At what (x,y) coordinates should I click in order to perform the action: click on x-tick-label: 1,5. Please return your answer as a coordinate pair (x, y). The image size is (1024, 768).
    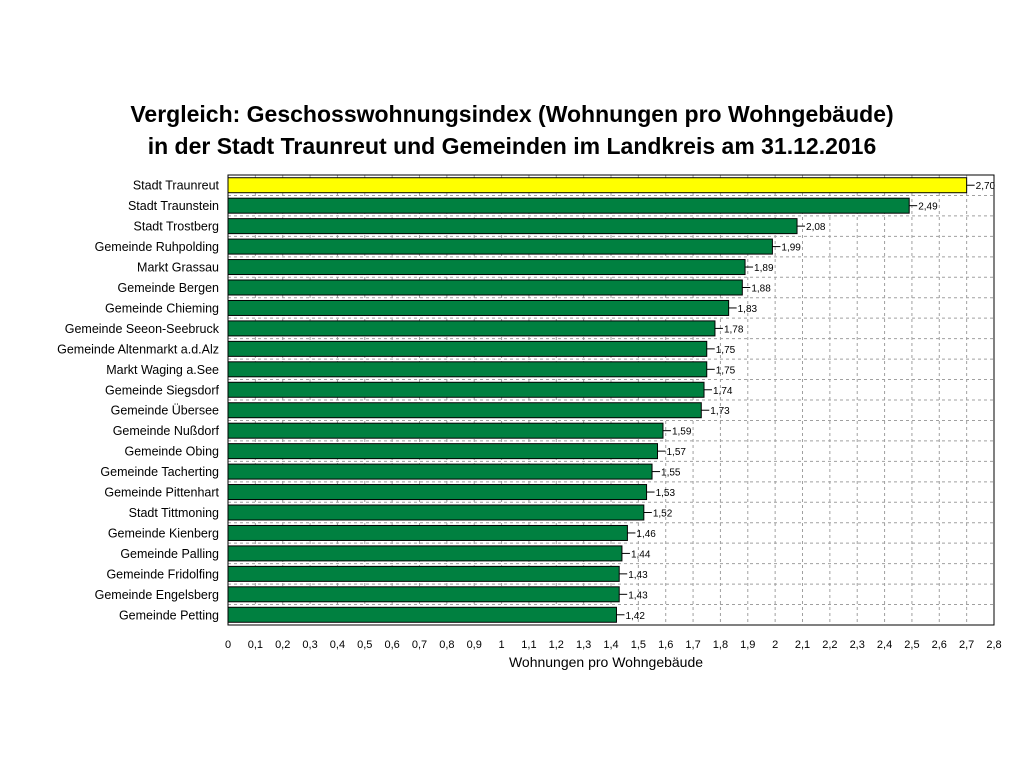
    Looking at the image, I should click on (638, 645).